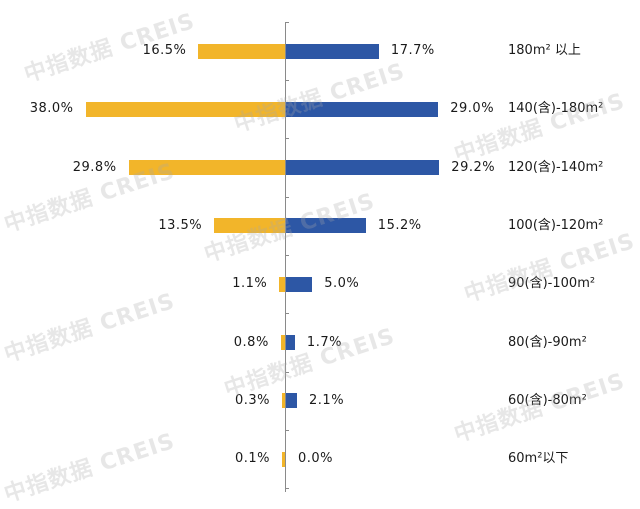 The height and width of the screenshot is (509, 640). I want to click on value-label-left: 38.0%, so click(51, 108).